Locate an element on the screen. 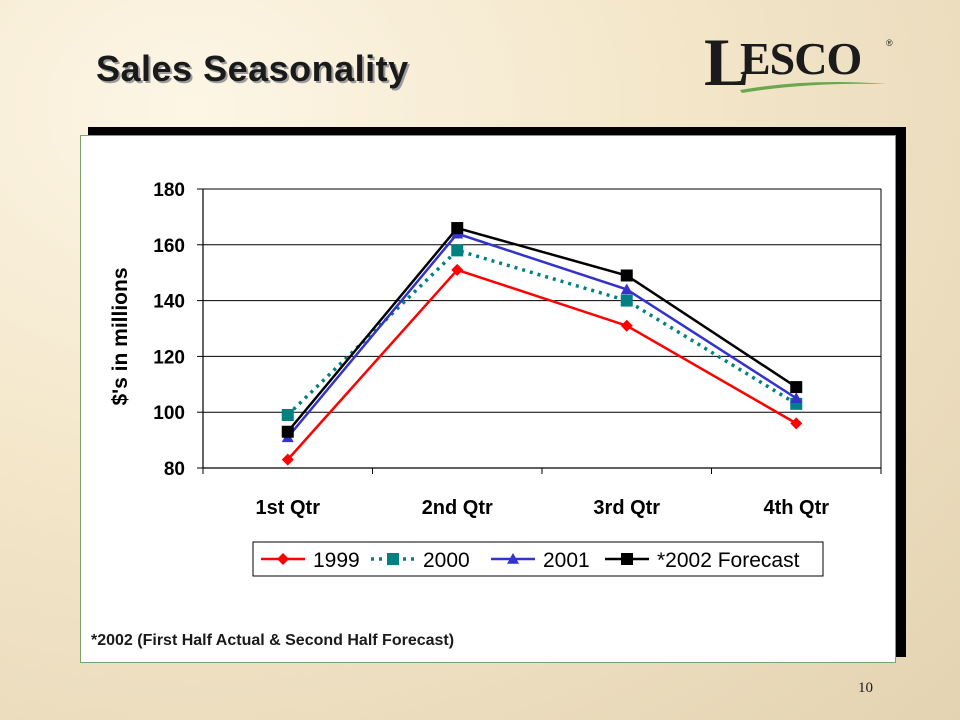 Image resolution: width=960 pixels, height=720 pixels. y-axis-label: $'s in millions is located at coordinates (120, 336).